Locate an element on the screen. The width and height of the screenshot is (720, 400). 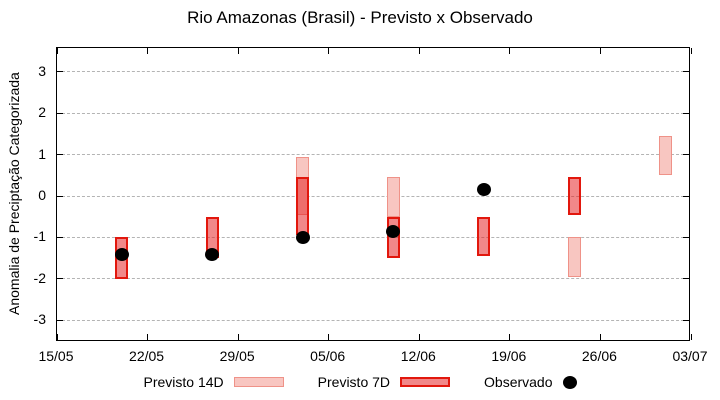
y-tick-label: -1 is located at coordinates (39, 236).